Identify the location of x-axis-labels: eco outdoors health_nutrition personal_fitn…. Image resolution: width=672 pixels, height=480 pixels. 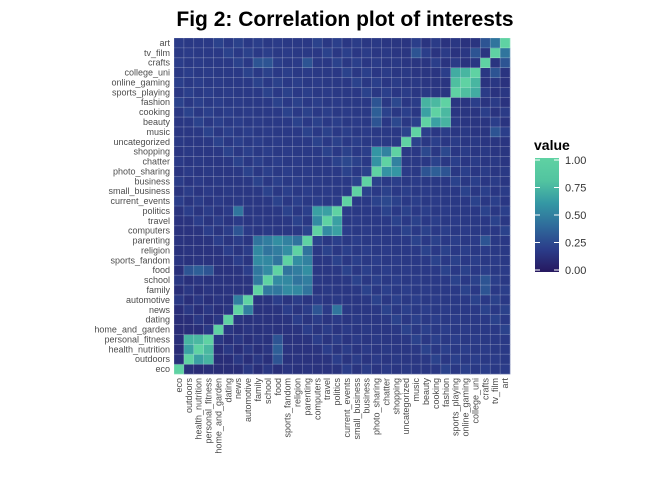
(342, 416).